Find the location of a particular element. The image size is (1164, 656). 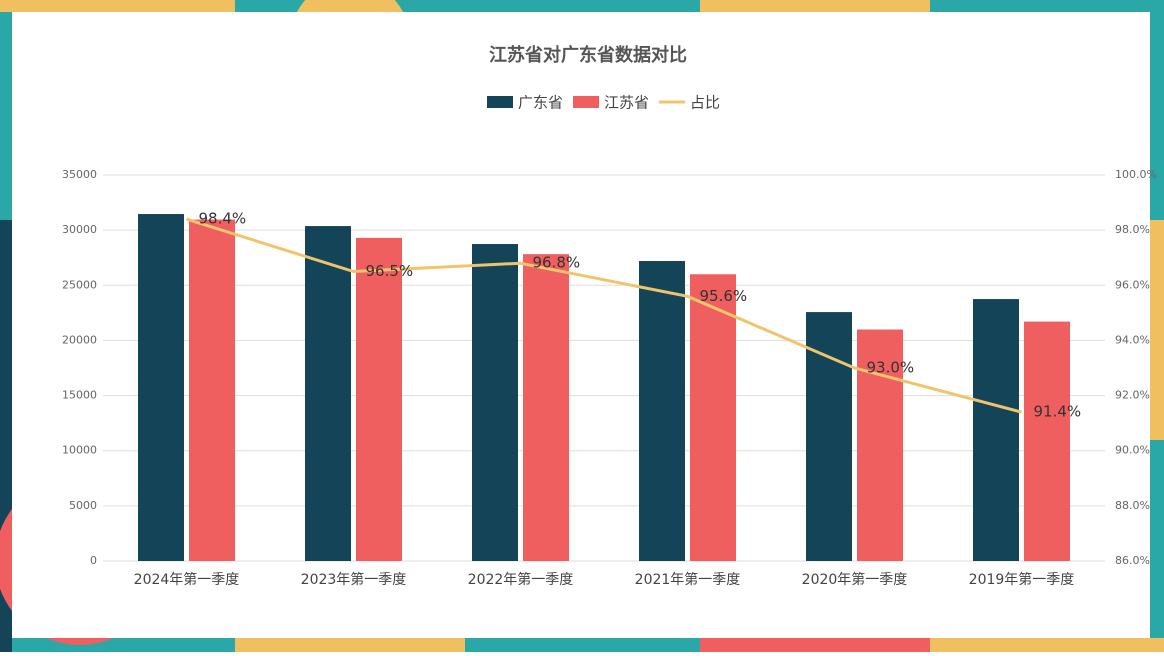

y-tick-label: 0 is located at coordinates (93, 560).